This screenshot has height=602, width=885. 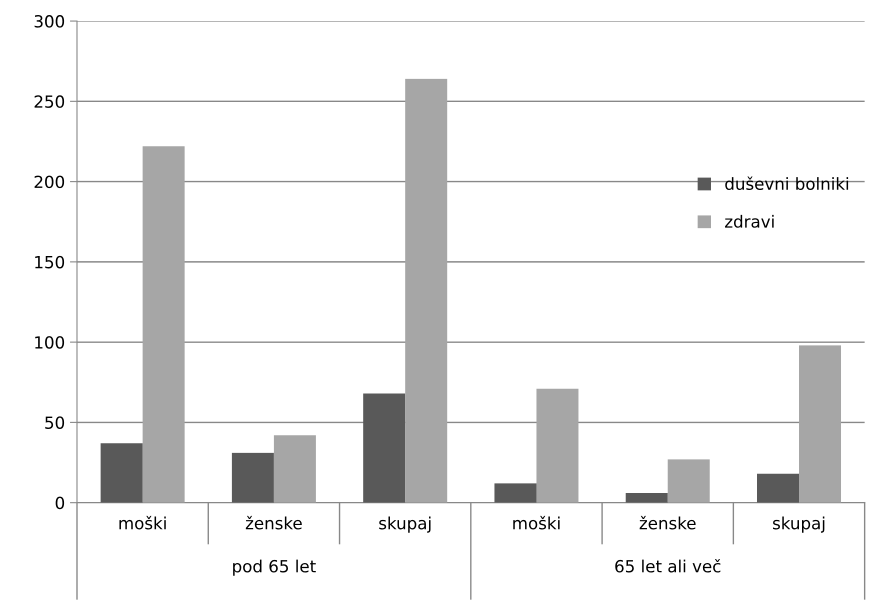 What do you see at coordinates (274, 568) in the screenshot?
I see `text: pod 65 let` at bounding box center [274, 568].